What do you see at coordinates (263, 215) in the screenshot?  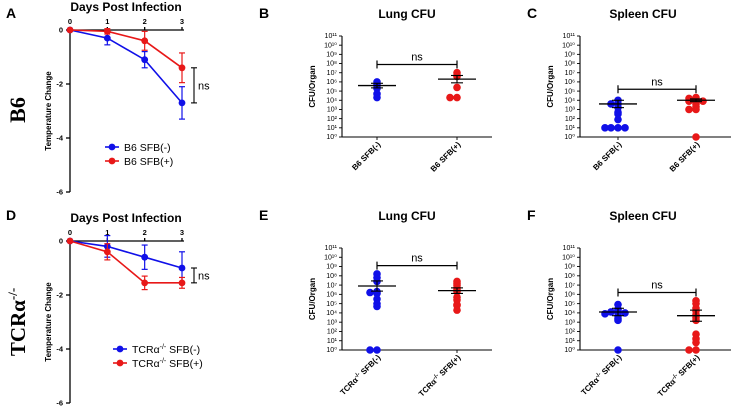 I see `panel-letter-e: E` at bounding box center [263, 215].